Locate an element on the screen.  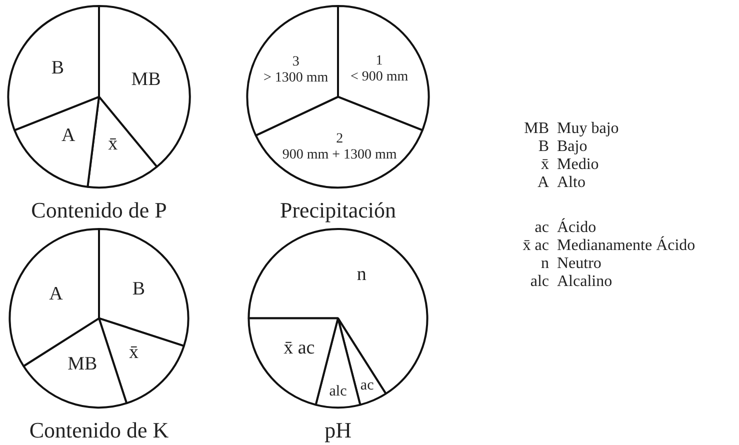
slice-label: 1 < 900 mm is located at coordinates (379, 68).